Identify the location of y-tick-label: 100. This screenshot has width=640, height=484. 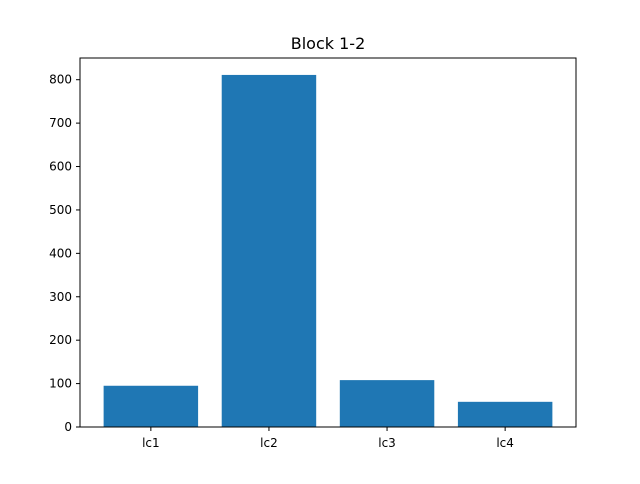
(60, 384).